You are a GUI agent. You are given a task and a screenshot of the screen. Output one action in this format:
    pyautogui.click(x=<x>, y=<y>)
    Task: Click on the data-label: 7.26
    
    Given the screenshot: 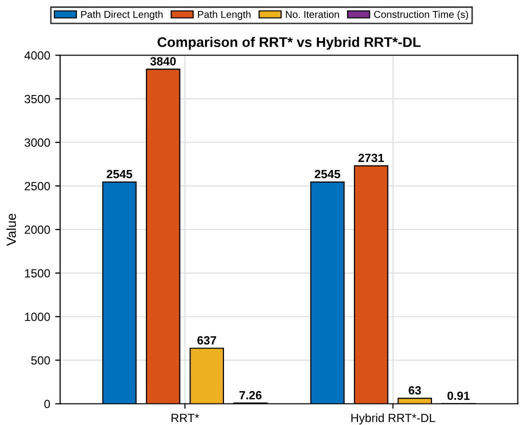 What is the action you would take?
    pyautogui.click(x=250, y=395)
    